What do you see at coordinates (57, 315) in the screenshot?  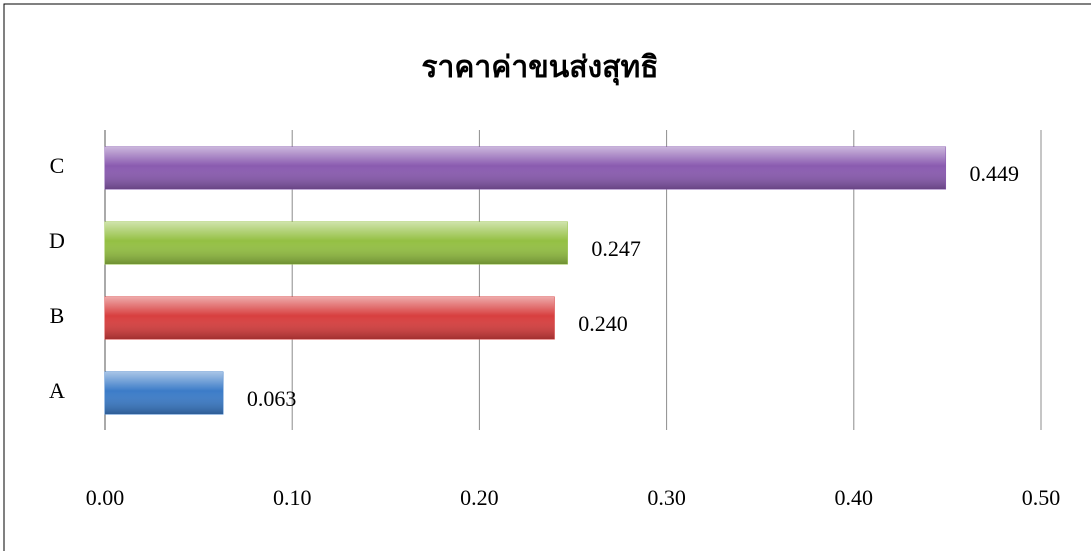 I see `y-tick-label: B` at bounding box center [57, 315].